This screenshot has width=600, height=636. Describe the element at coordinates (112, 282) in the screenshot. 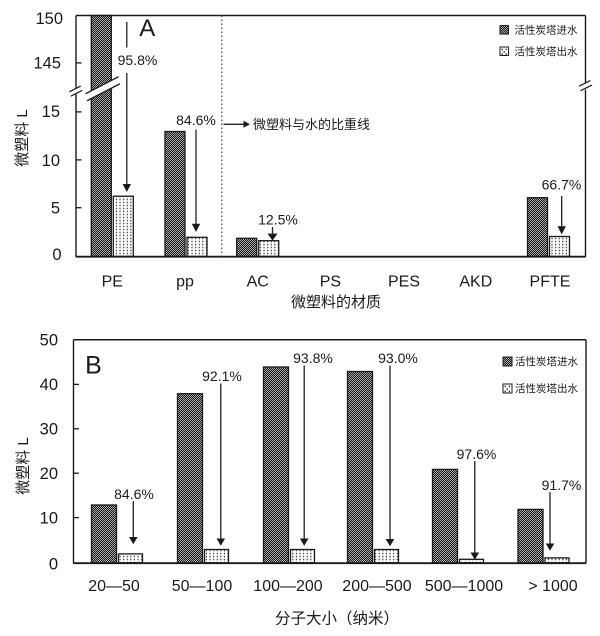

I see `svg-text: PE` at that location.